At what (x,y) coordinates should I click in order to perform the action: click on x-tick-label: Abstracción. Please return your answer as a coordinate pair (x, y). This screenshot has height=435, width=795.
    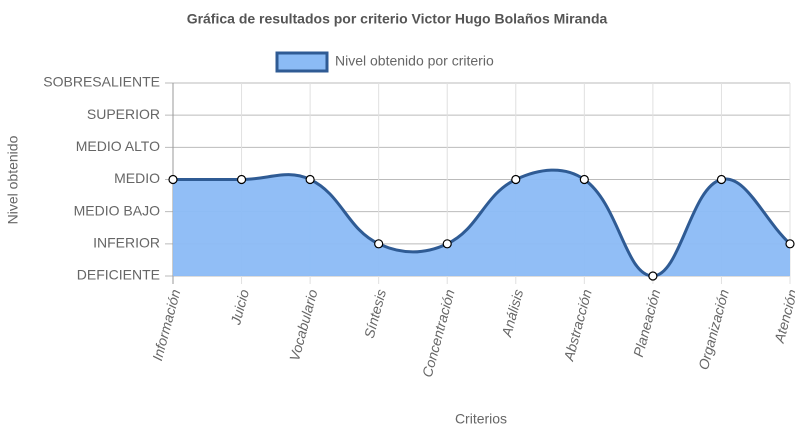
    Looking at the image, I should click on (577, 325).